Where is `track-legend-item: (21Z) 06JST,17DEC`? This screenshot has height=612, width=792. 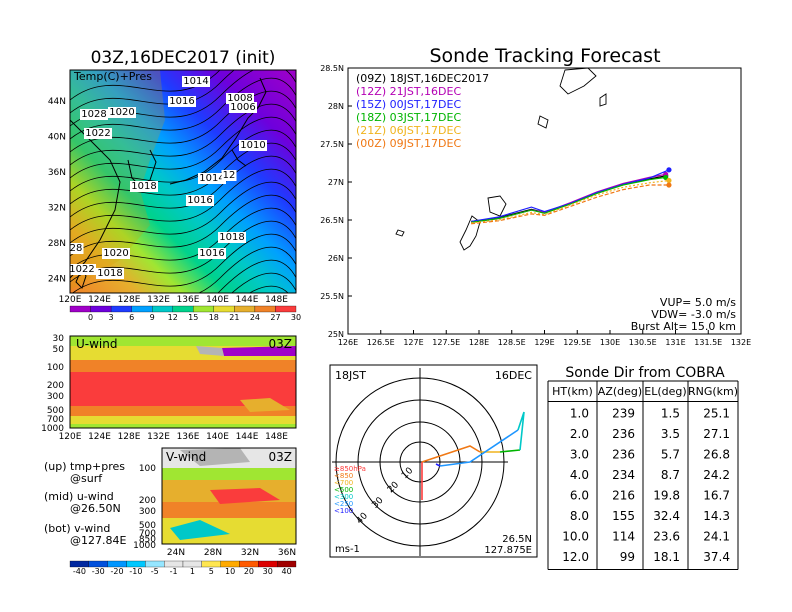 track-legend-item: (21Z) 06JST,17DEC is located at coordinates (408, 130).